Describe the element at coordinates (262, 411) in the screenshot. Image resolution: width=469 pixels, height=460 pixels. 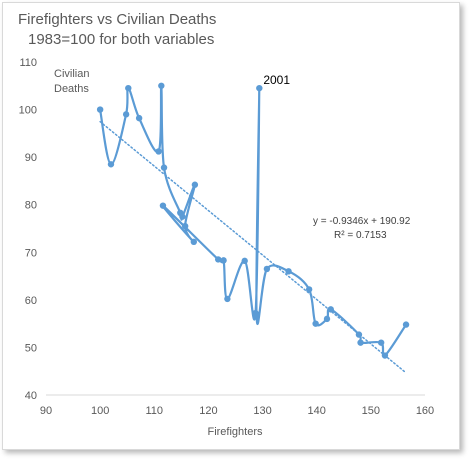
I see `x-tick-label: 130` at that location.